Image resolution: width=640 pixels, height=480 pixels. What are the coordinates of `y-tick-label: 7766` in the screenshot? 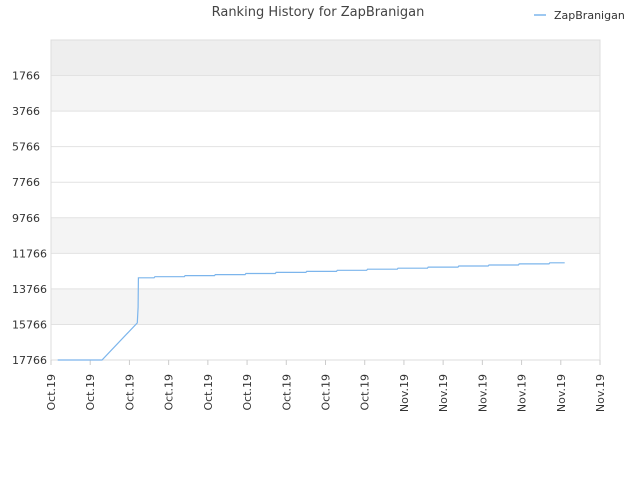 It's located at (26, 182).